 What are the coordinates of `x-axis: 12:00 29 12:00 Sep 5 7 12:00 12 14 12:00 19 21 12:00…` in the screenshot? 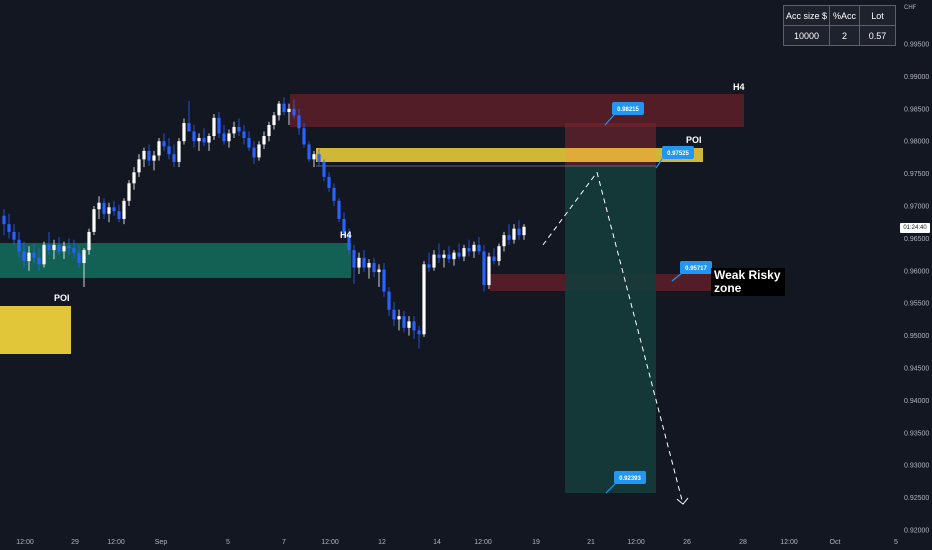 It's located at (457, 542).